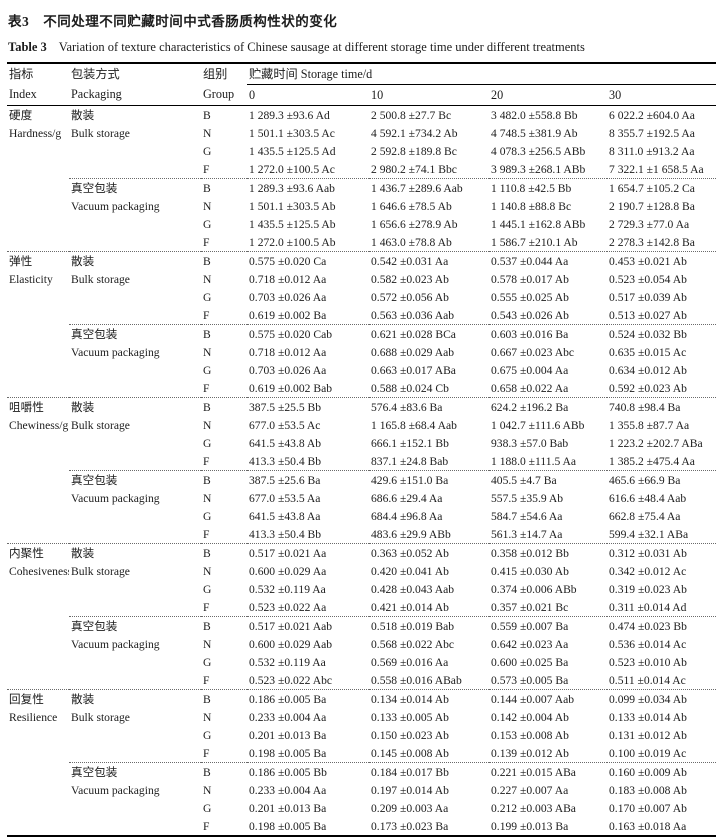  Describe the element at coordinates (429, 552) in the screenshot. I see `cell-time-10: 0.363 ±0.052 Ab` at that location.